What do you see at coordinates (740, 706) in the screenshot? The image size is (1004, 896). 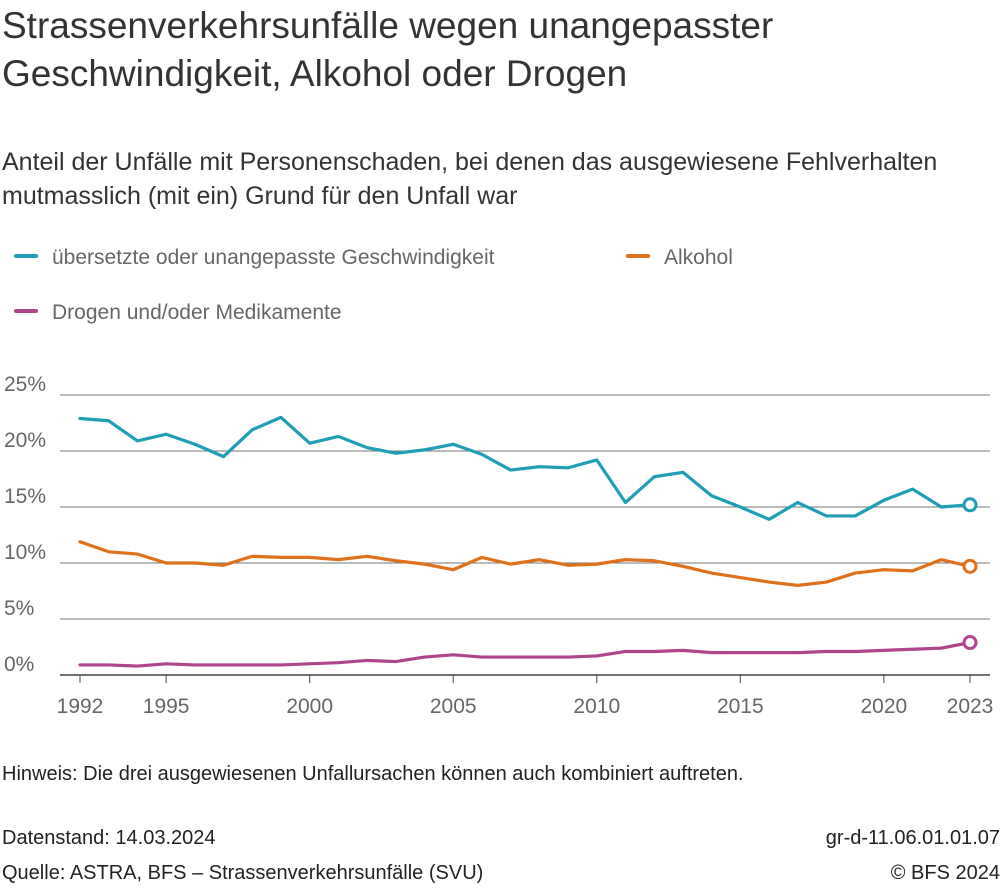 I see `x-tick-label-2015: 2015` at bounding box center [740, 706].